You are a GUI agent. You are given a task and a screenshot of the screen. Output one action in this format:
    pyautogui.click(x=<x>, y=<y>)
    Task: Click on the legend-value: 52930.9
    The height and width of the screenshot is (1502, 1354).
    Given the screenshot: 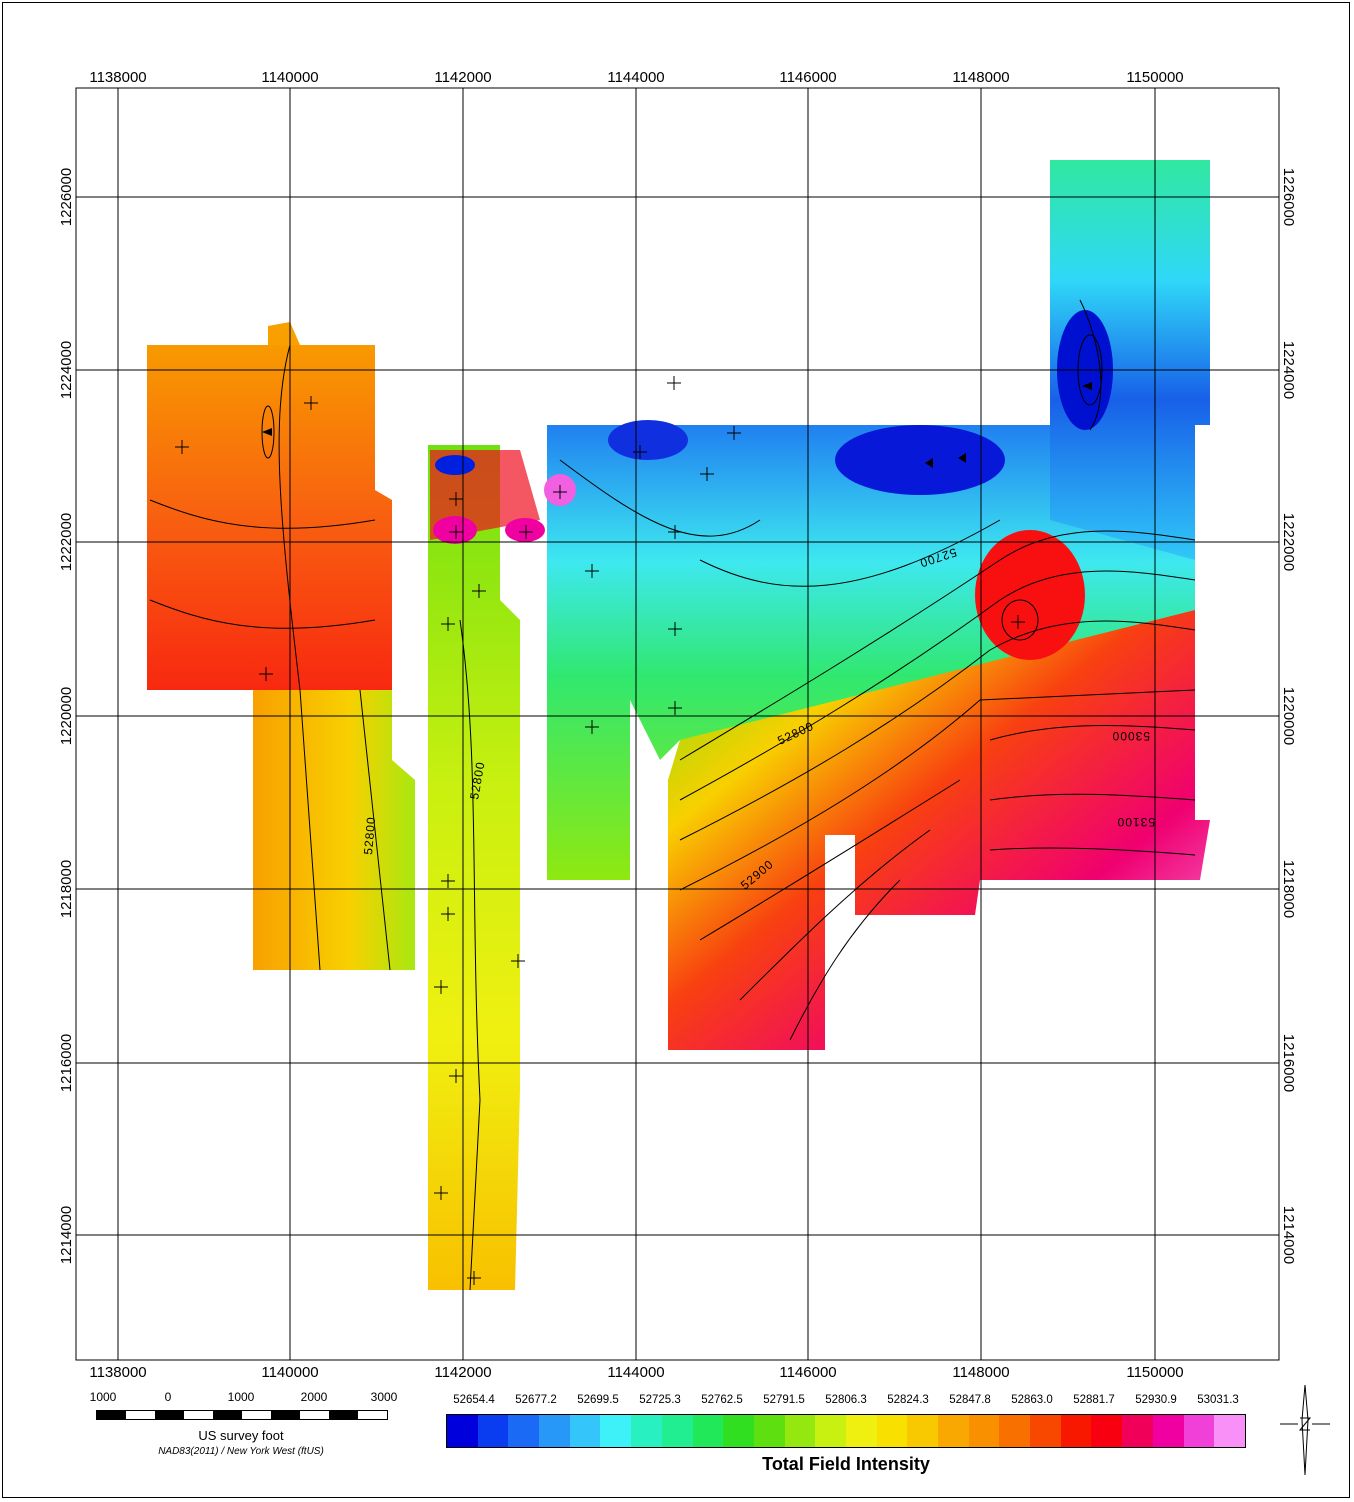 What is the action you would take?
    pyautogui.click(x=1156, y=1400)
    